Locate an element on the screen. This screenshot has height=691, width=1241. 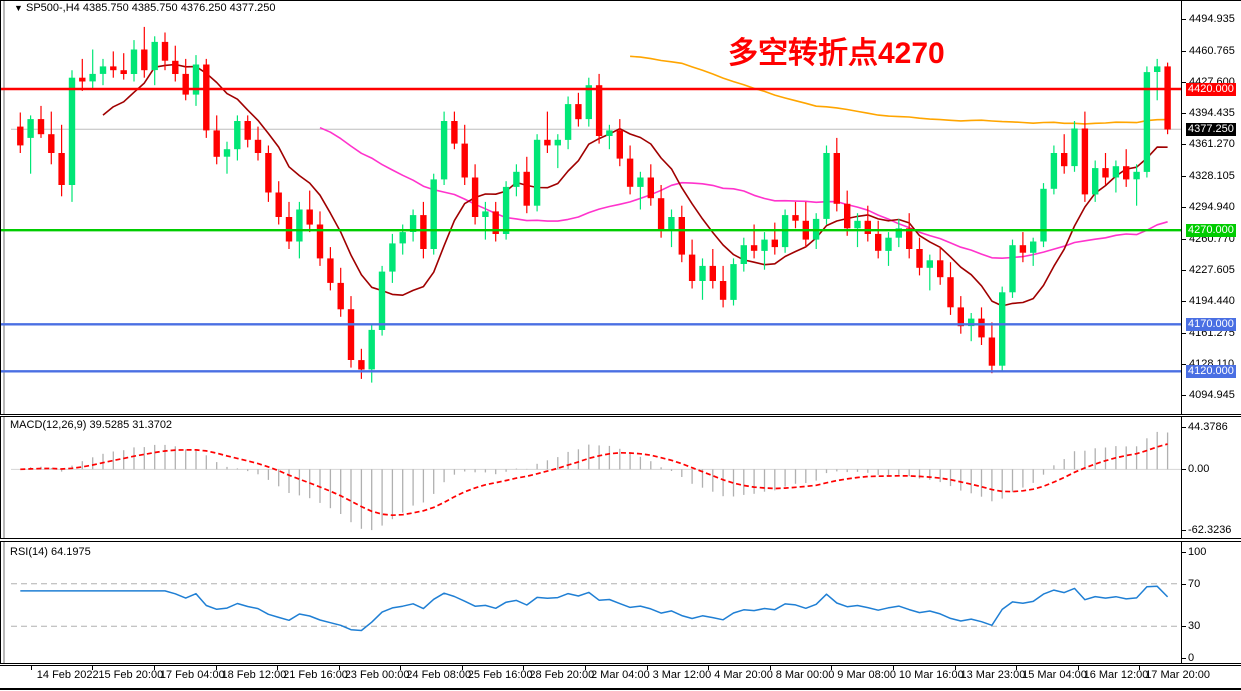
chart-dropdown-arrow: ▼ is located at coordinates (18, 8).